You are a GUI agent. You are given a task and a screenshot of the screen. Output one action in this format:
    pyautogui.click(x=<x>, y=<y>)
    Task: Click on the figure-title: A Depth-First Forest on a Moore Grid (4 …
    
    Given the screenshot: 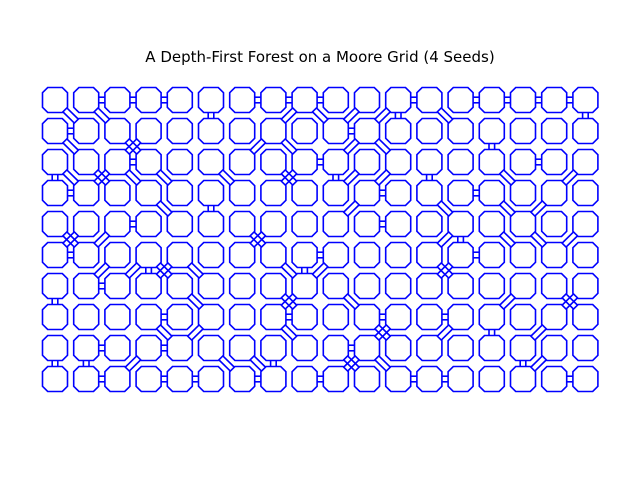 What is the action you would take?
    pyautogui.click(x=320, y=57)
    